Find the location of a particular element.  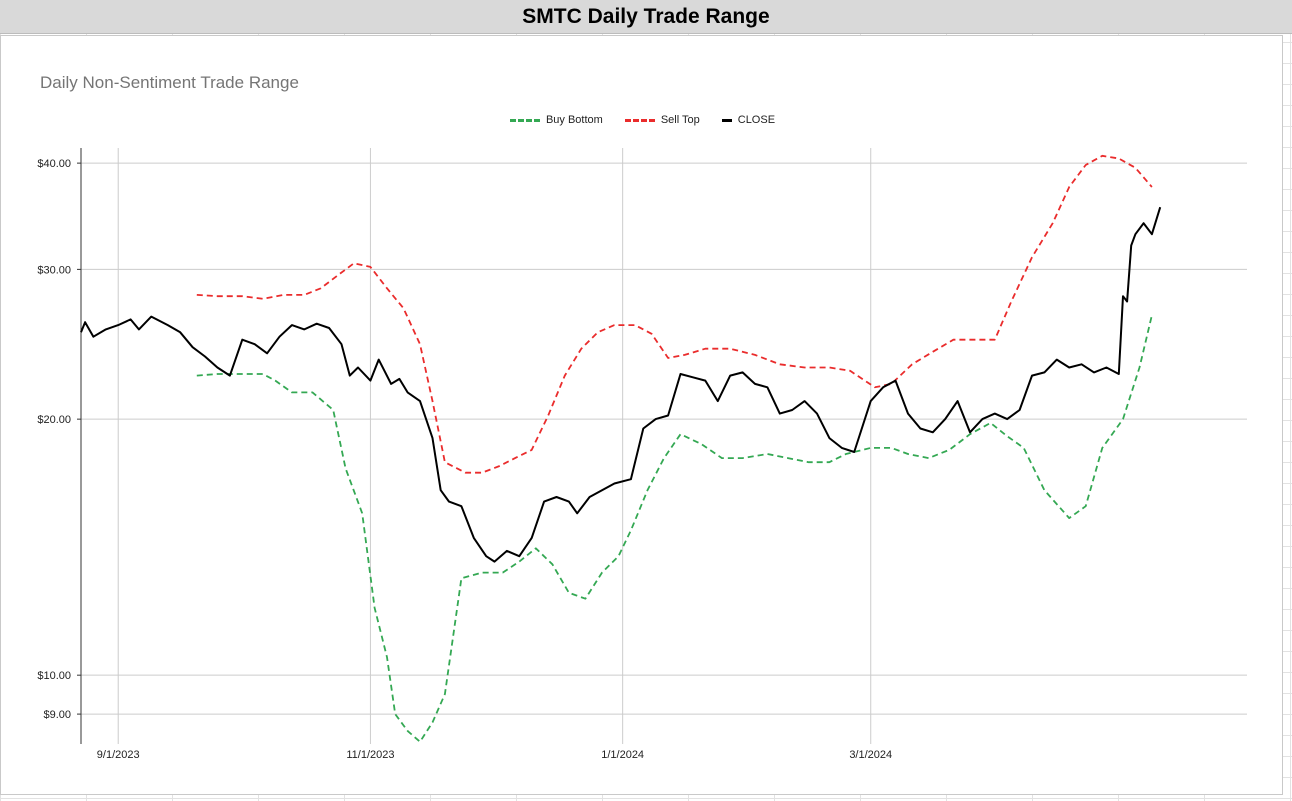

legend-item-buy-bottom: Buy Bottom is located at coordinates (556, 120).